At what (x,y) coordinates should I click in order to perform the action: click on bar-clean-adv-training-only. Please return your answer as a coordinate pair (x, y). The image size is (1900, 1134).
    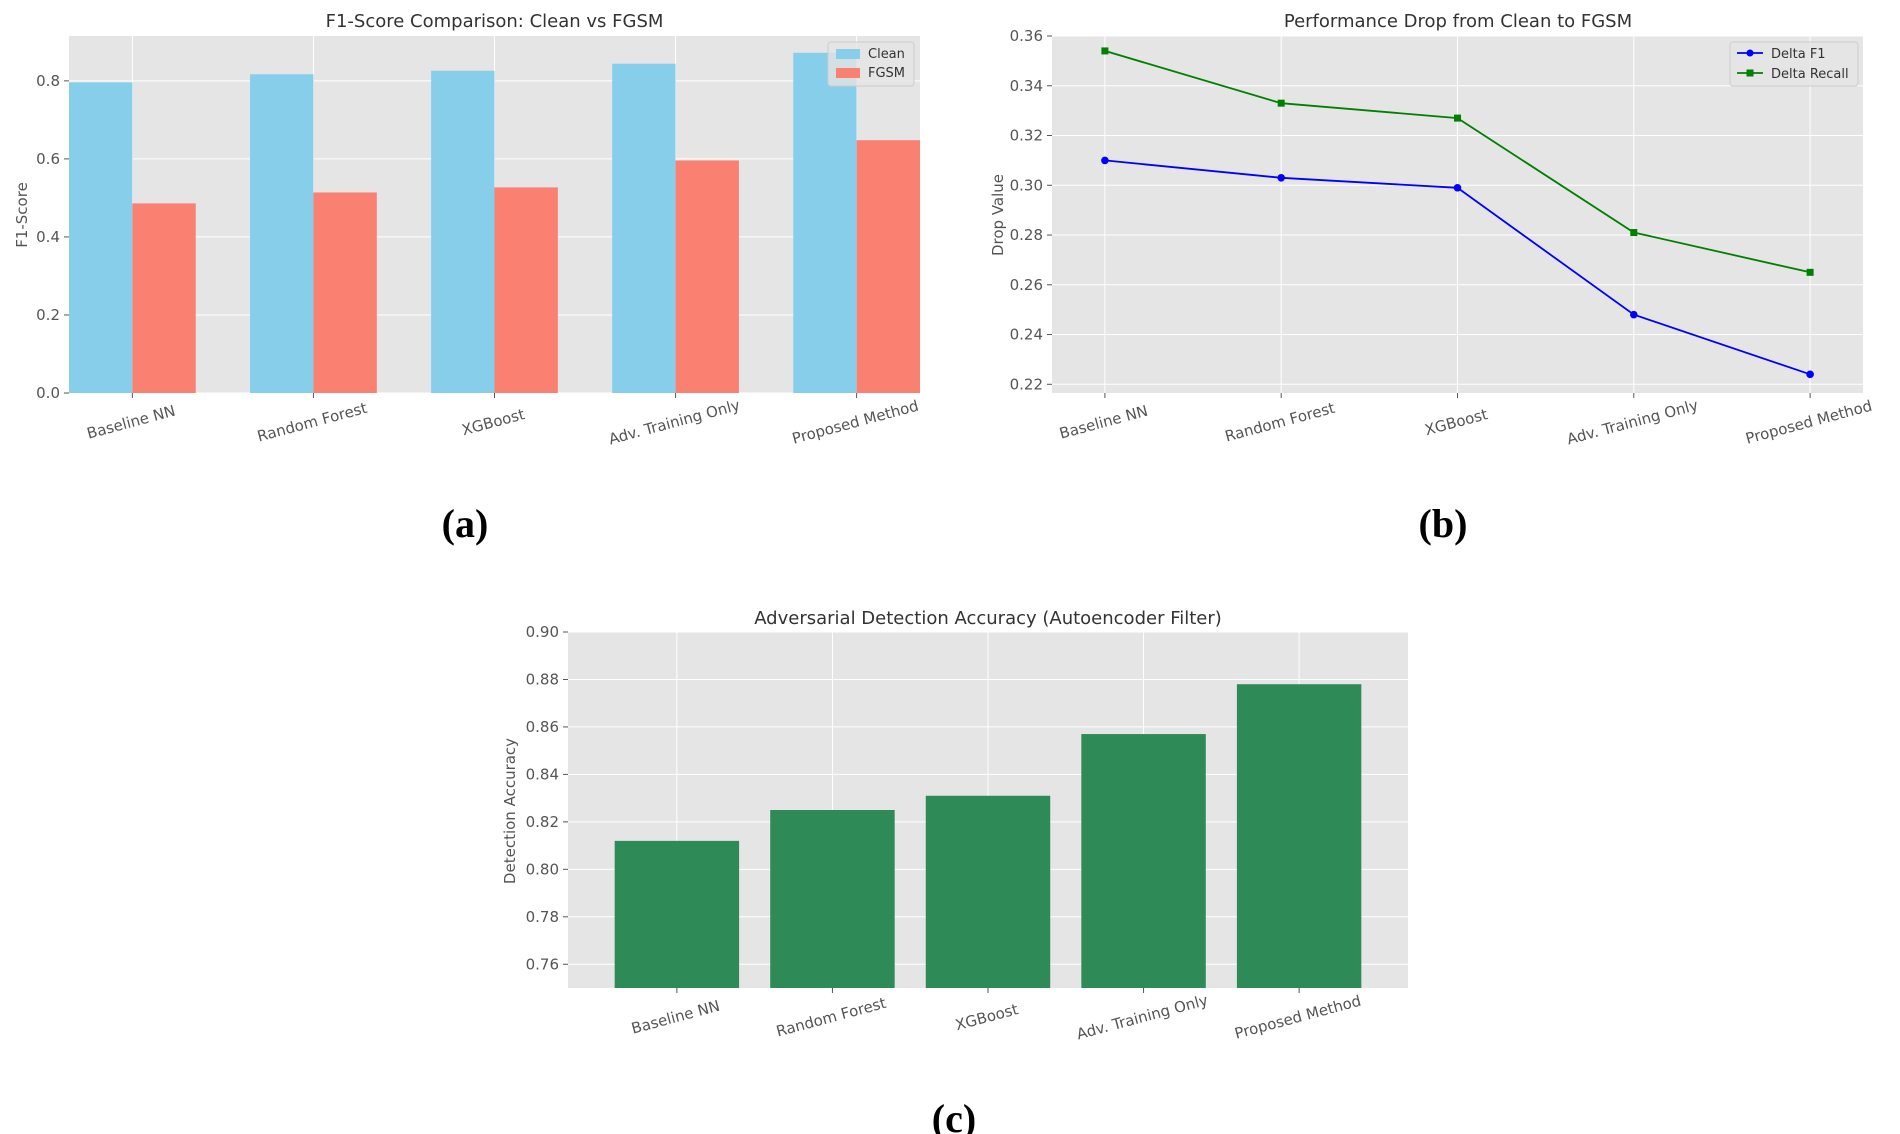
    Looking at the image, I should click on (644, 228).